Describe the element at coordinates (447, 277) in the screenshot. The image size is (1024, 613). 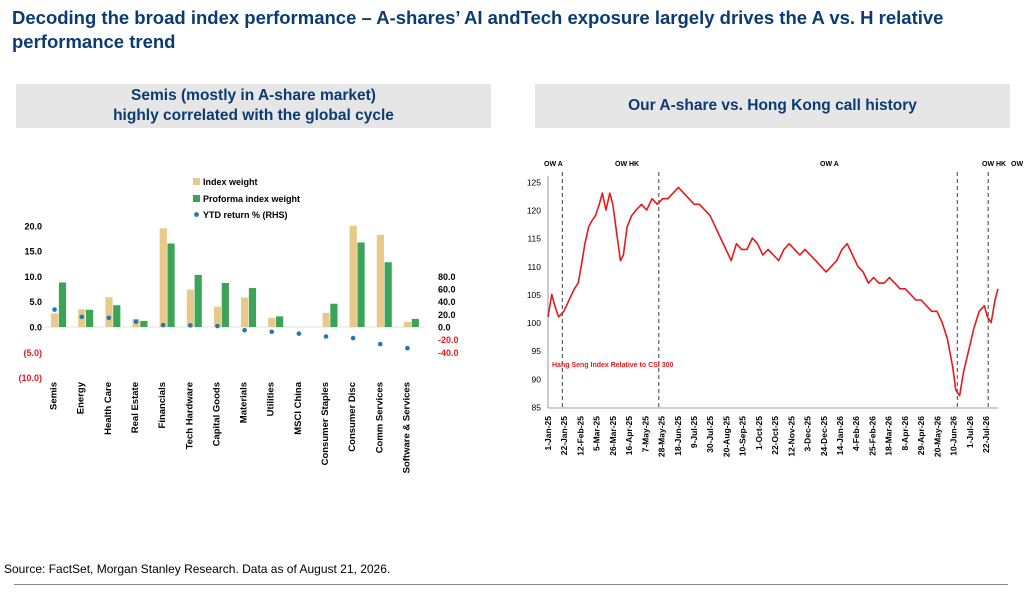
I see `right-axis-tick: 80.0` at that location.